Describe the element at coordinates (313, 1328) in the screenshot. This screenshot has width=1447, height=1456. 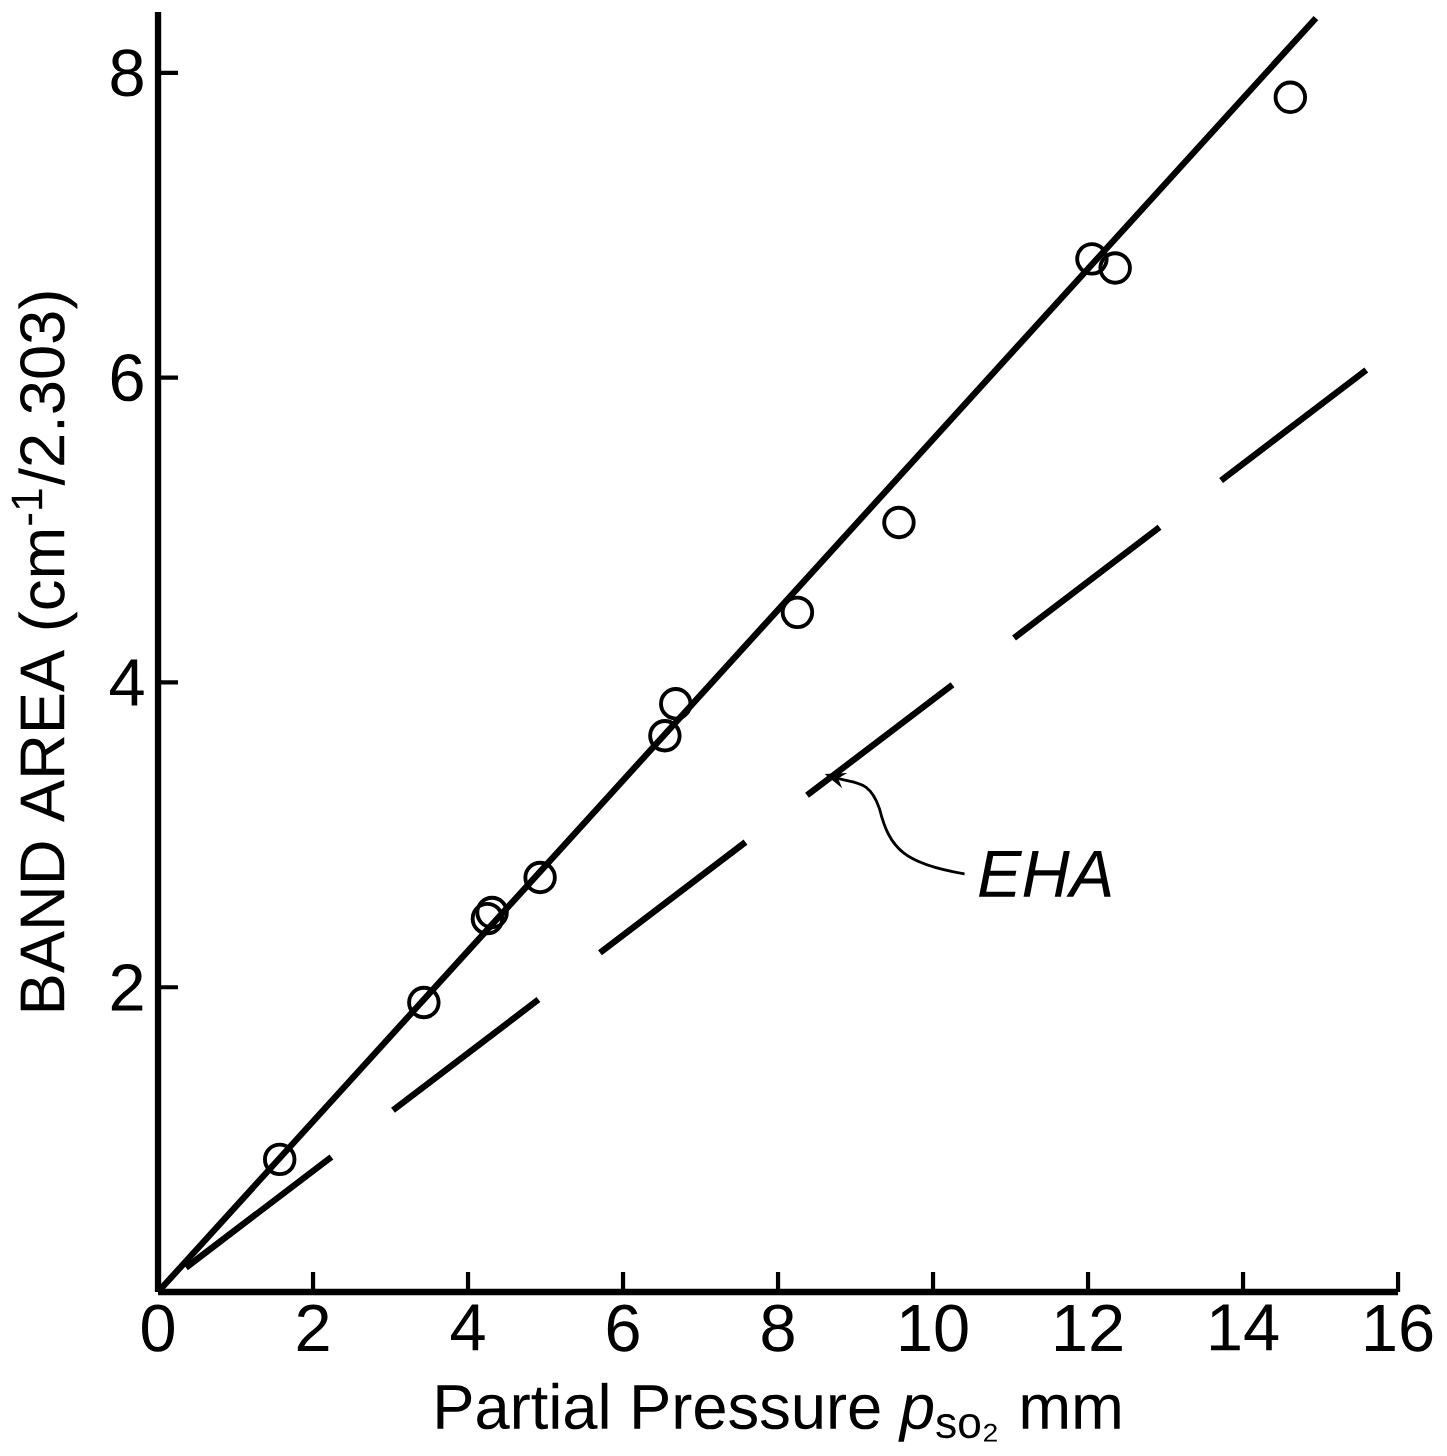
I see `x-tick-label: 2` at that location.